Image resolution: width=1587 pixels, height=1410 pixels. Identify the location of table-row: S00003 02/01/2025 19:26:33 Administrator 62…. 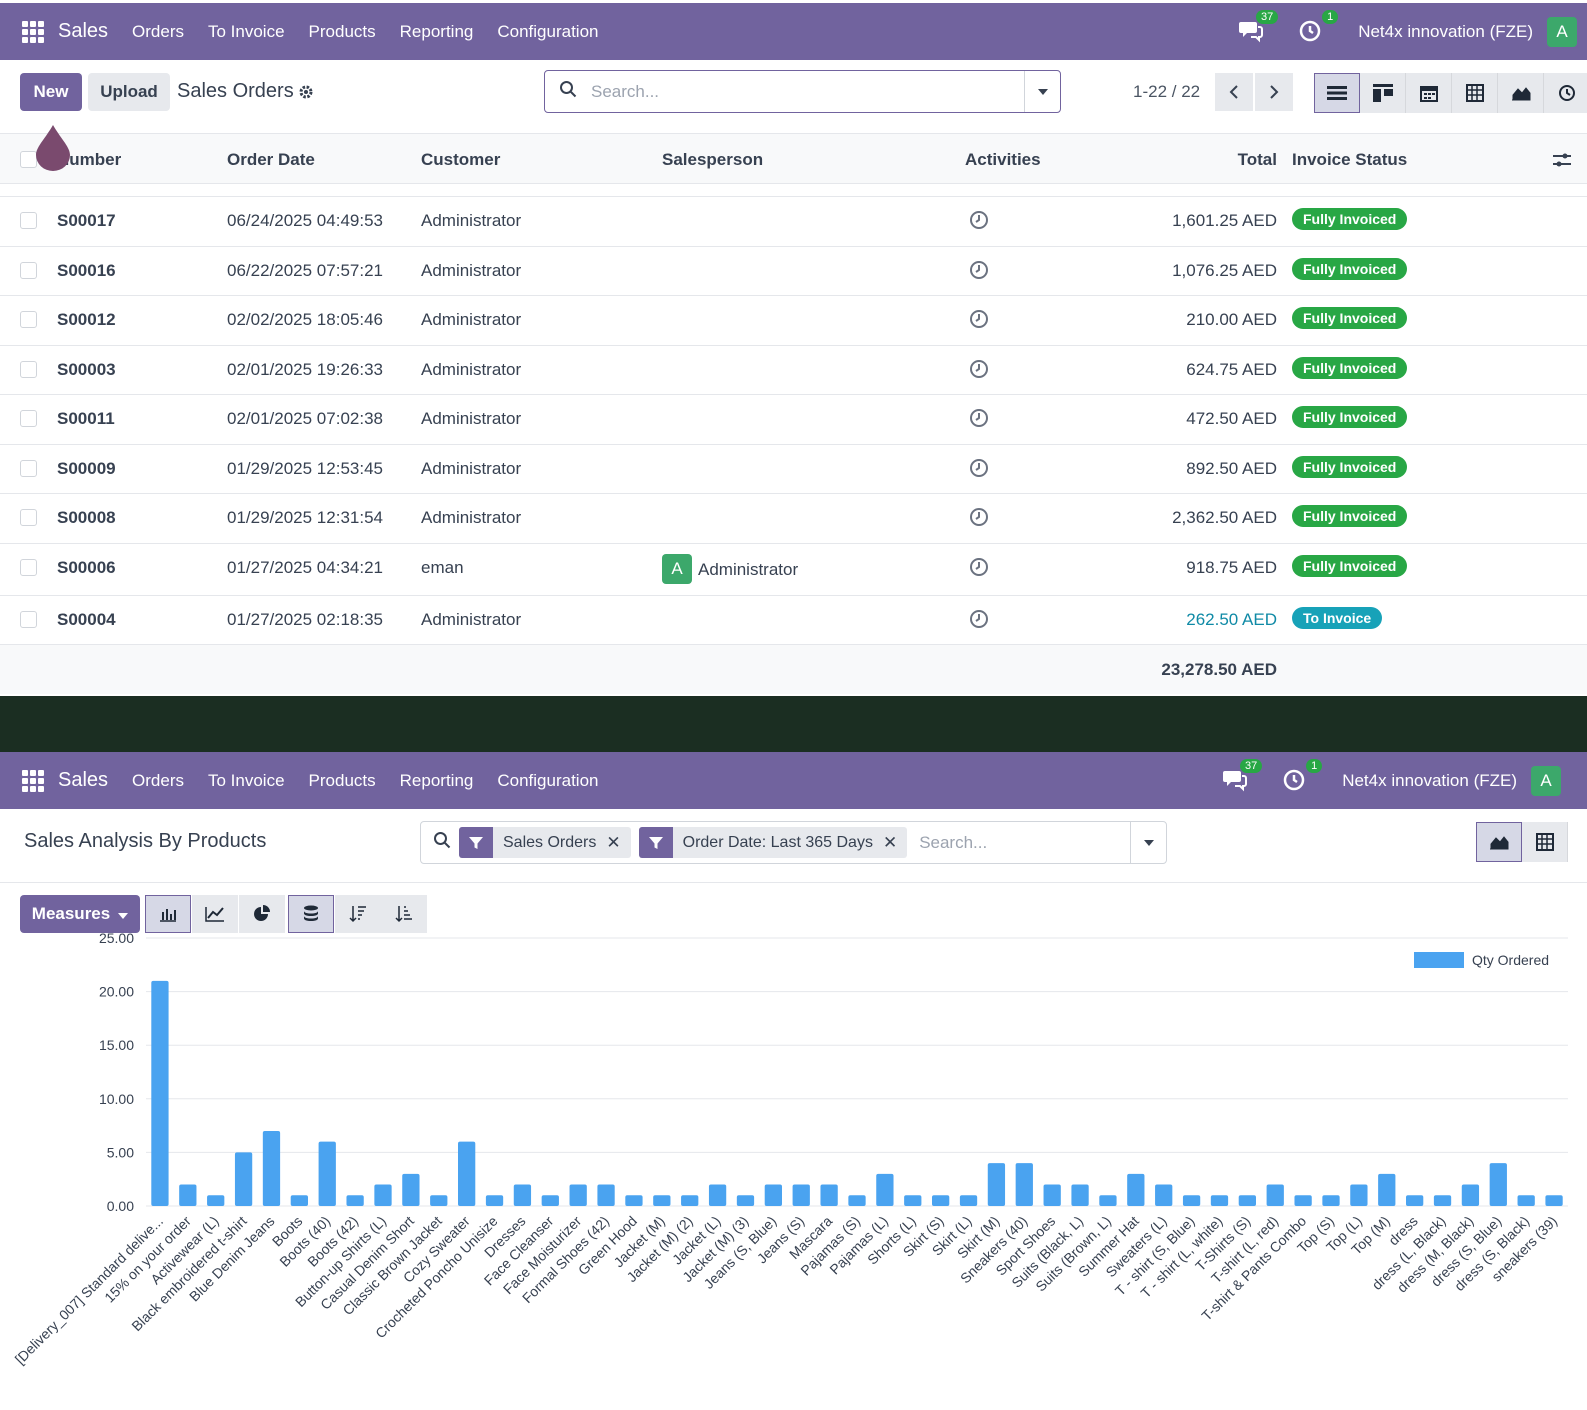
(793, 370).